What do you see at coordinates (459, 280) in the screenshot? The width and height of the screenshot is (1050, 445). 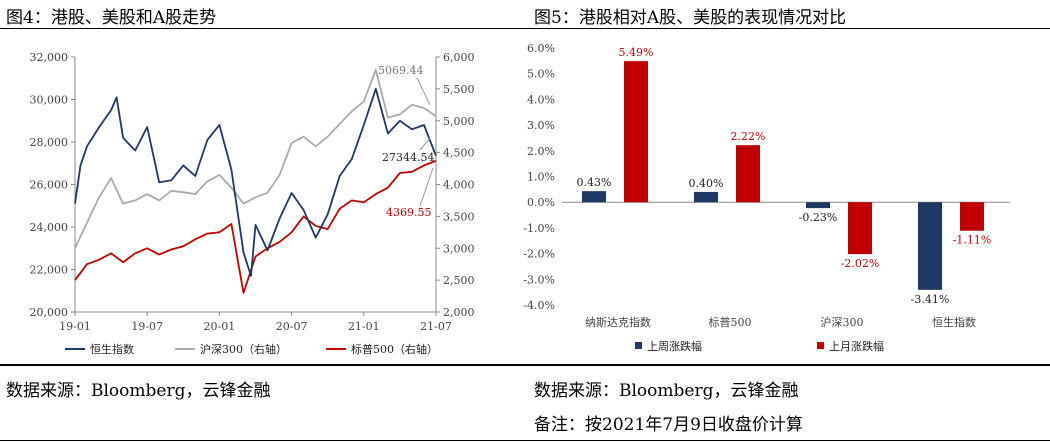 I see `right-y-tick-label: 2,500` at bounding box center [459, 280].